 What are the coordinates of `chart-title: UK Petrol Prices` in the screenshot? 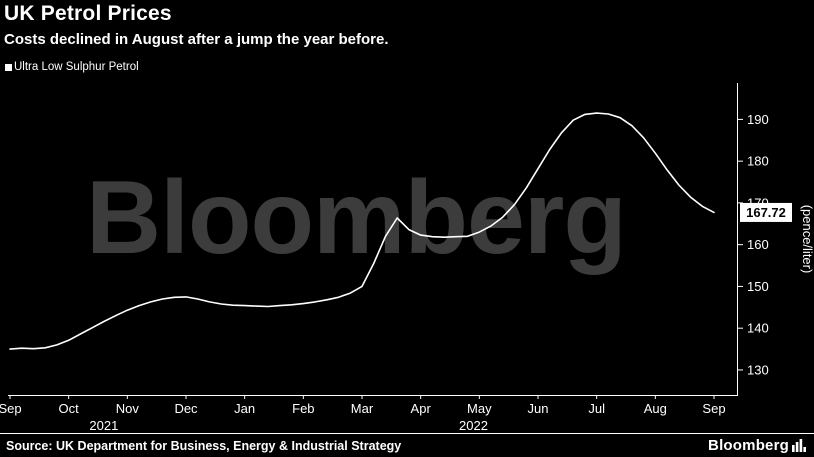 It's located at (88, 13).